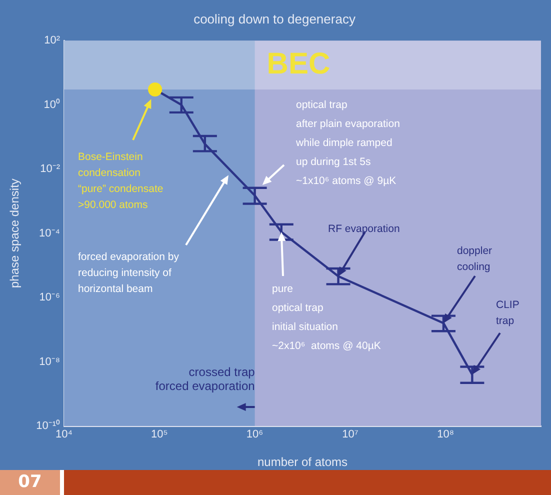 The width and height of the screenshot is (551, 495). What do you see at coordinates (275, 18) in the screenshot?
I see `chart-title: cooling down to degeneracy` at bounding box center [275, 18].